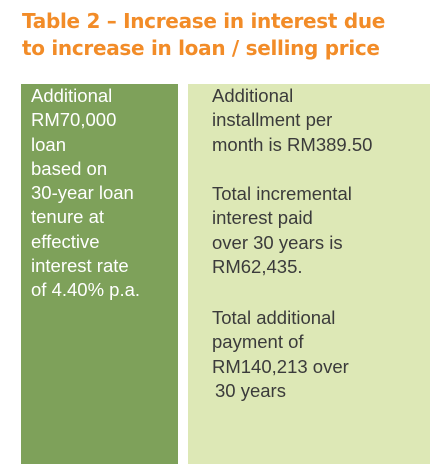 This screenshot has height=472, width=433. I want to click on incremental-interest-line: over 30 years is, so click(277, 242).